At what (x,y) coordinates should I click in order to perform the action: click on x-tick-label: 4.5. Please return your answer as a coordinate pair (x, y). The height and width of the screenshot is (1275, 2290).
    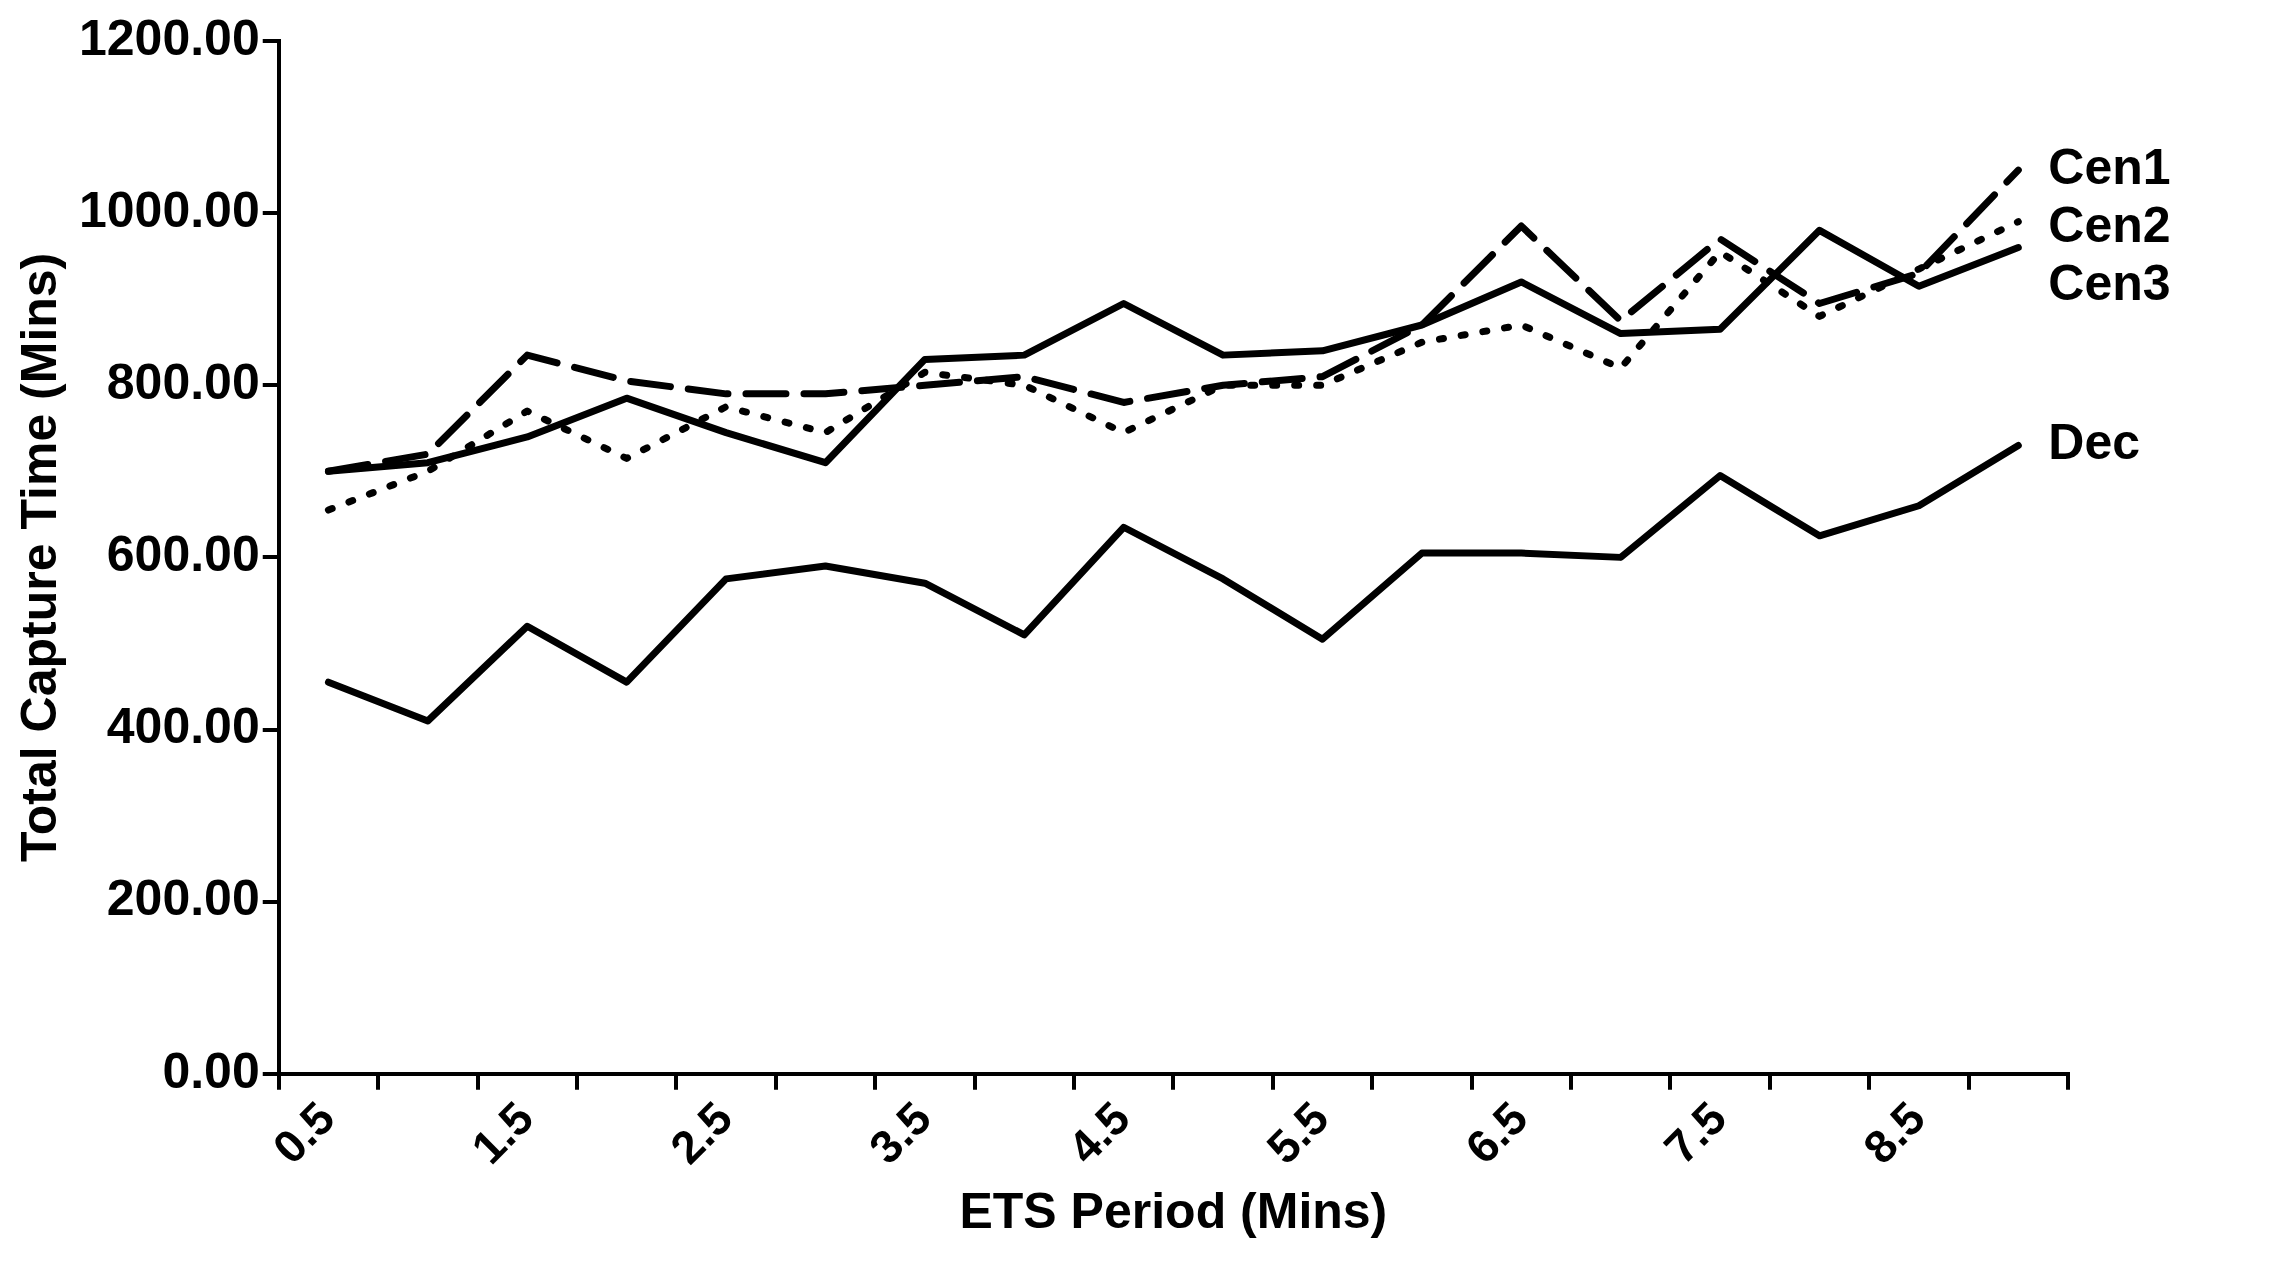
    Looking at the image, I should click on (1098, 1132).